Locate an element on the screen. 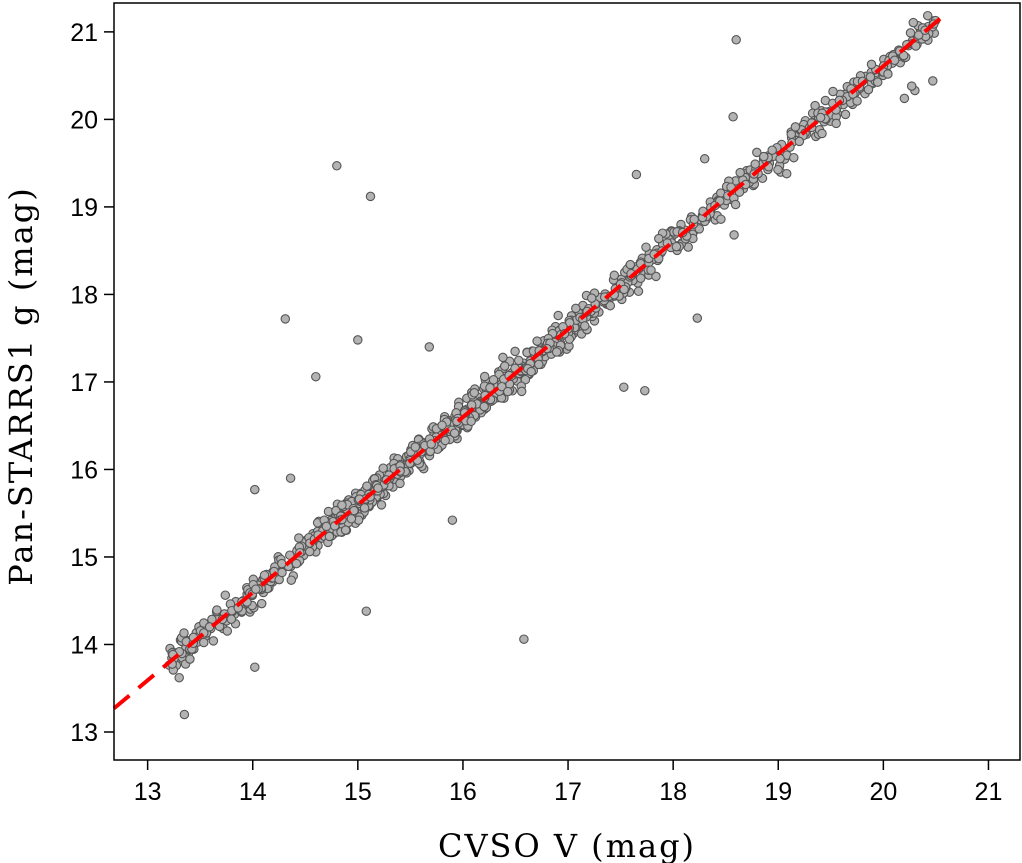 This screenshot has height=863, width=1022. x-tick-label: 20 is located at coordinates (883, 792).